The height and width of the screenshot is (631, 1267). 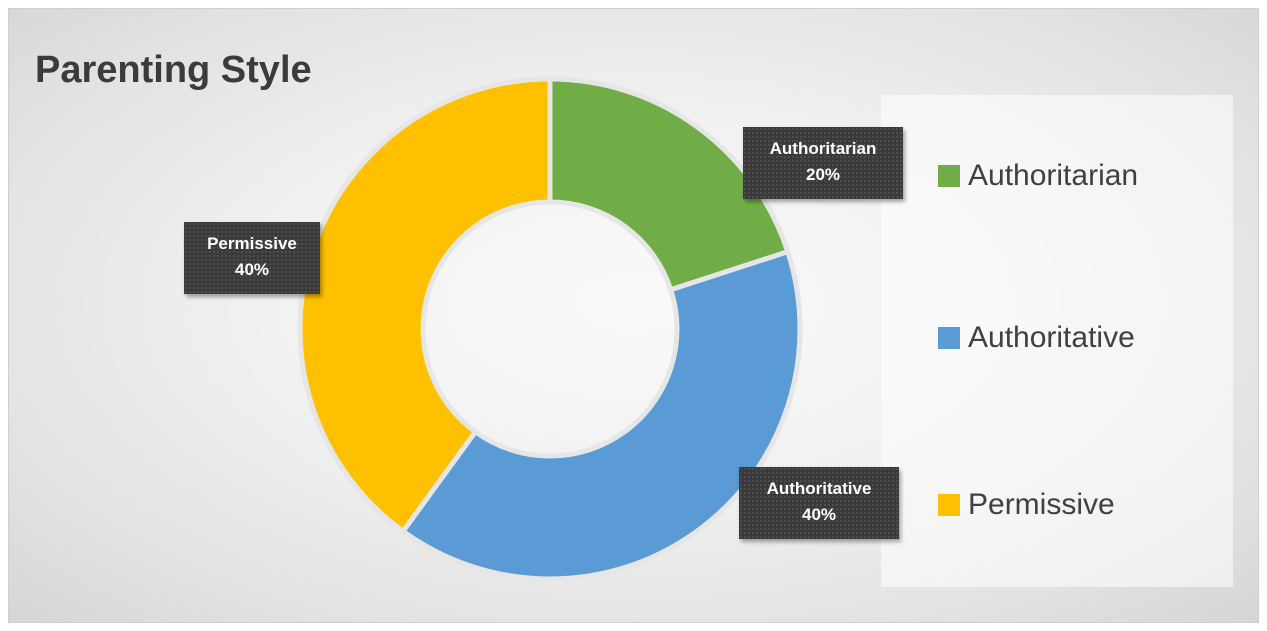 I want to click on legend-item-authoritarian: Authoritarian, so click(x=1038, y=176).